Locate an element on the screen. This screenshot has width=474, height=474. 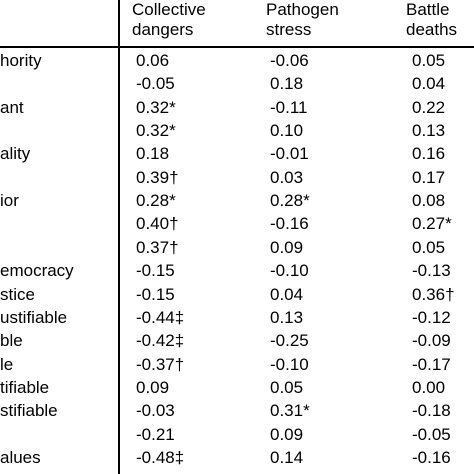
row-label: stifiable is located at coordinates (29, 410).